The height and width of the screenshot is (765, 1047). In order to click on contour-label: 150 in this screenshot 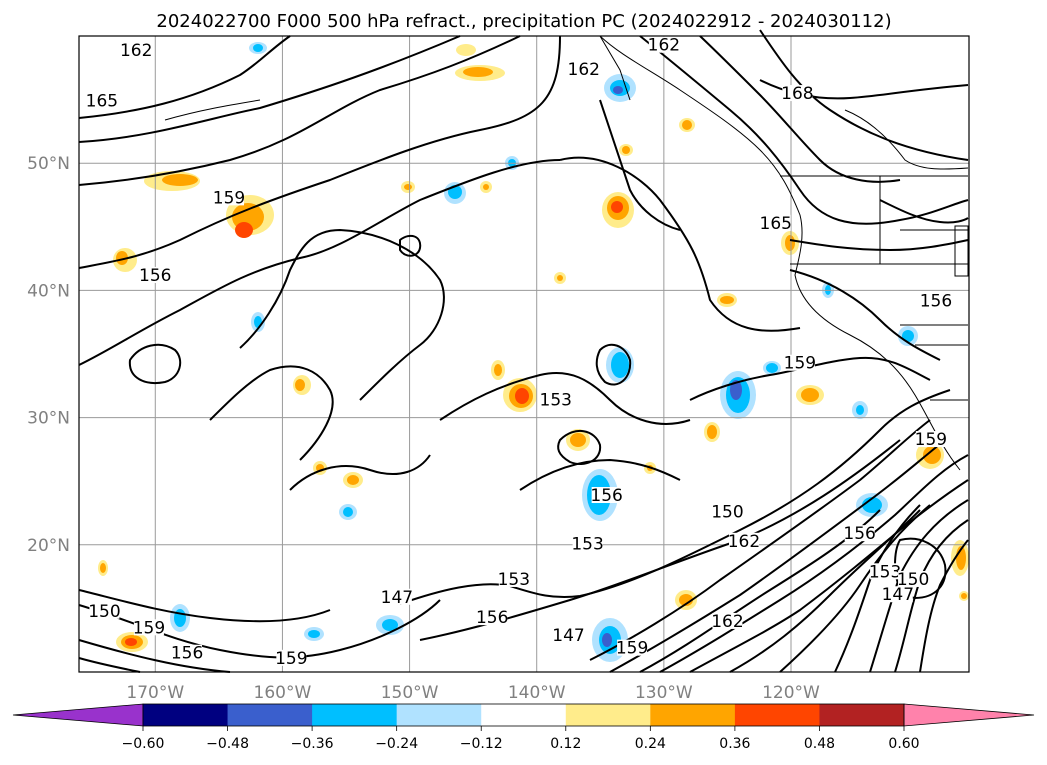, I will do `click(727, 513)`.